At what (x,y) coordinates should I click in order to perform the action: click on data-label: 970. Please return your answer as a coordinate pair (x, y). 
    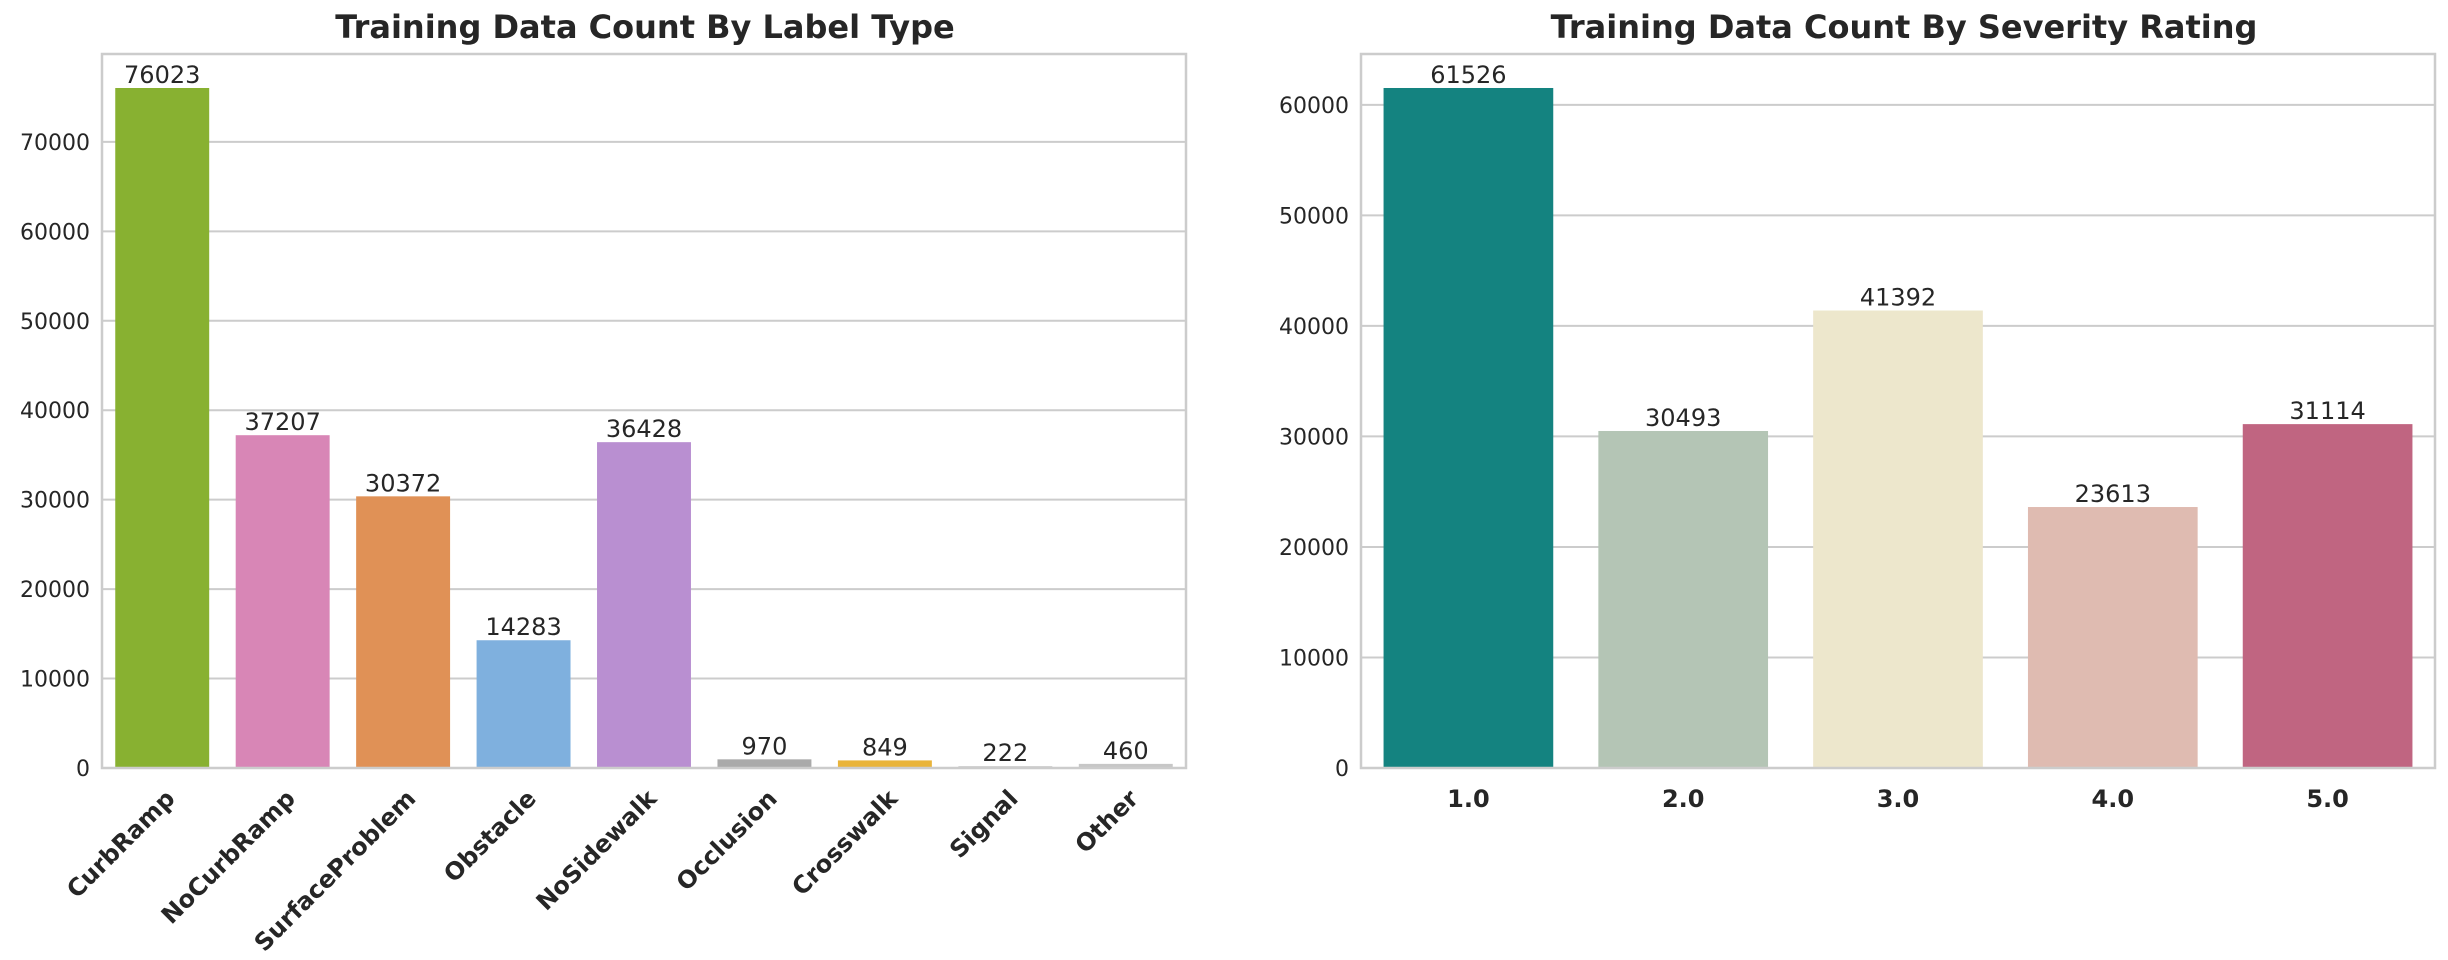
    Looking at the image, I should click on (765, 746).